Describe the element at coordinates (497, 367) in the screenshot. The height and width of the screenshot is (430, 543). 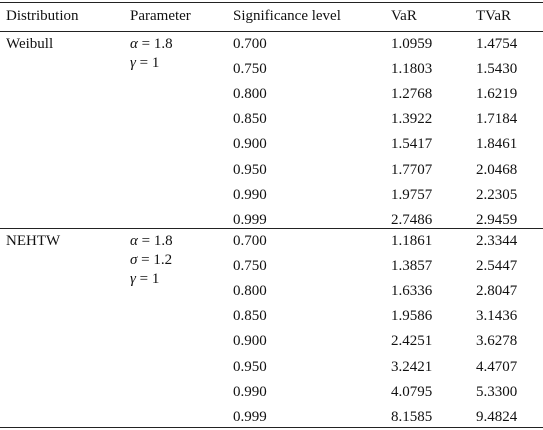
I see `tvar-cell: 4.4707` at that location.